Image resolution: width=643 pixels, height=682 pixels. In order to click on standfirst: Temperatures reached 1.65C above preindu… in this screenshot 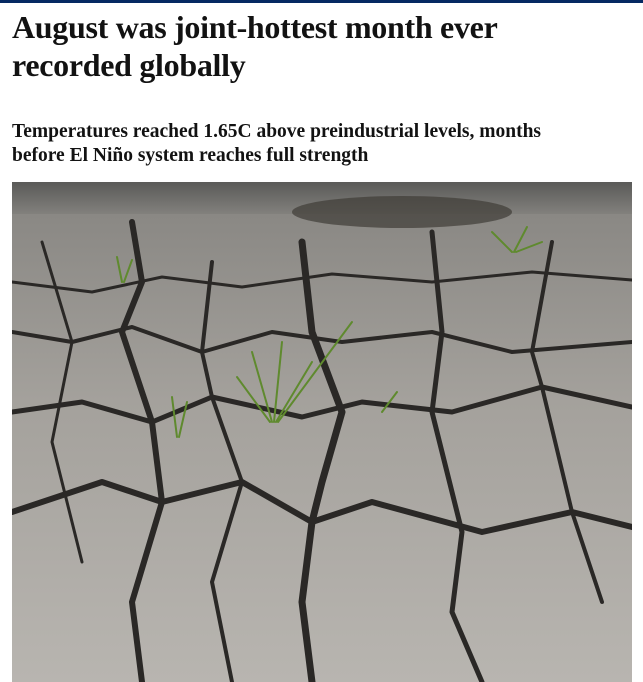, I will do `click(277, 143)`.